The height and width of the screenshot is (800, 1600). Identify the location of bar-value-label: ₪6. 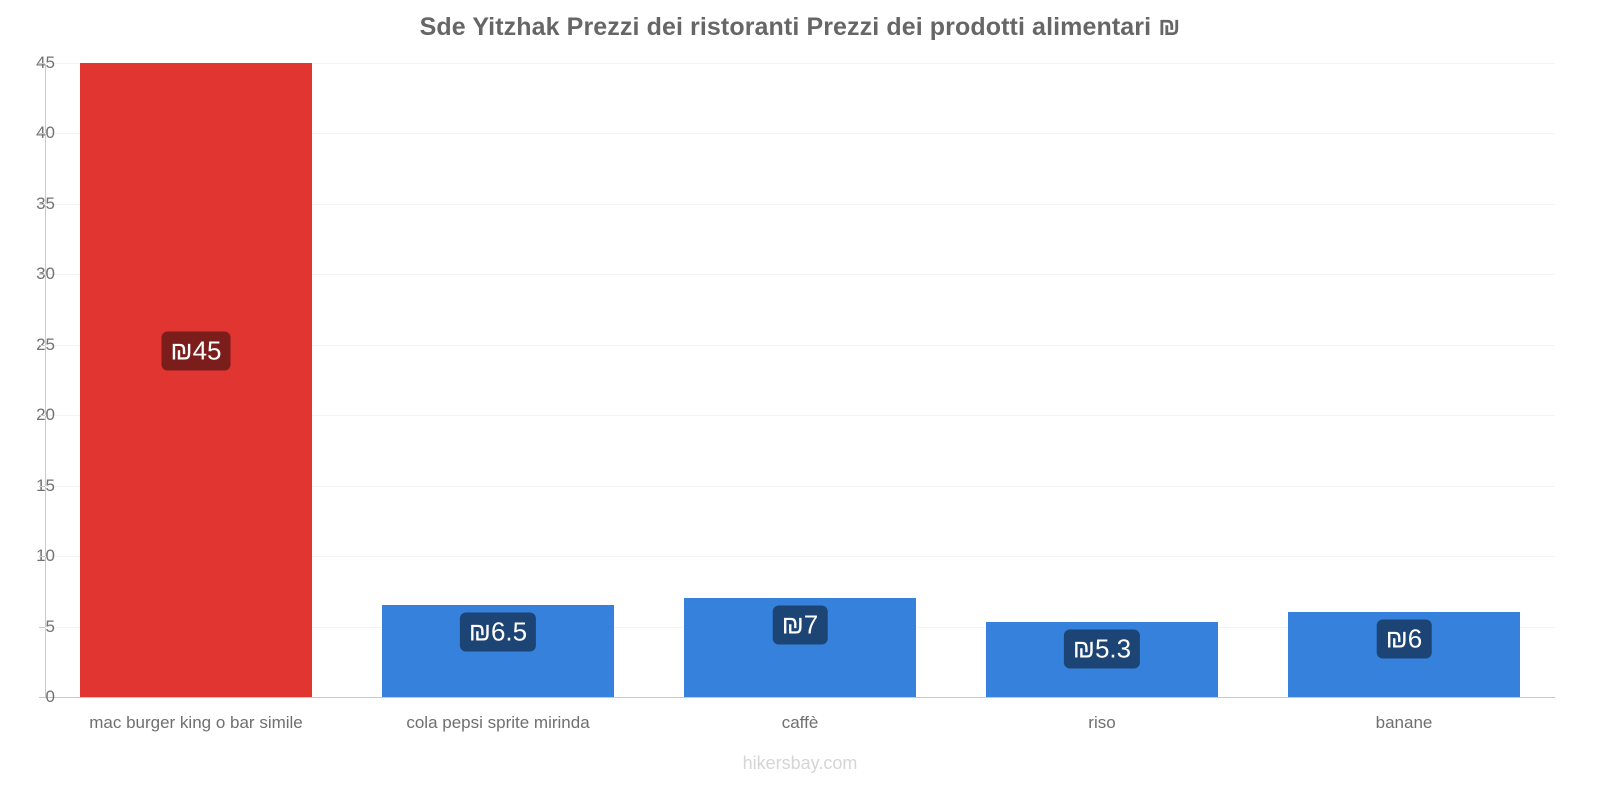
(1404, 639).